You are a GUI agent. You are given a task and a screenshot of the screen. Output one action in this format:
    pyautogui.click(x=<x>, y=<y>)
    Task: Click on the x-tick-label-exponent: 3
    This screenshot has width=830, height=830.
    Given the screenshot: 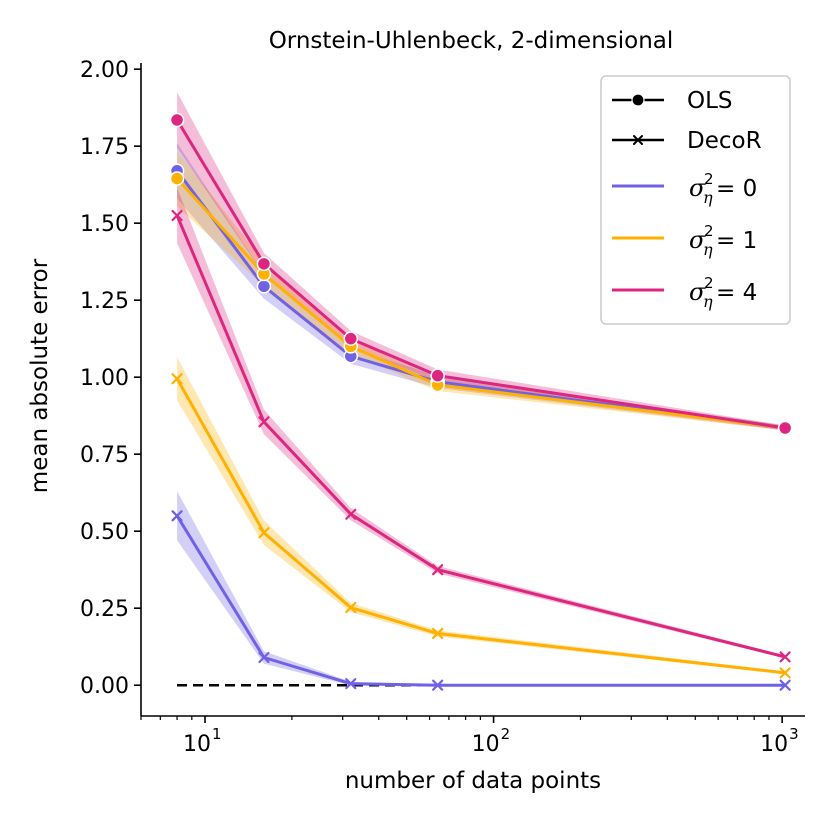 What is the action you would take?
    pyautogui.click(x=794, y=734)
    